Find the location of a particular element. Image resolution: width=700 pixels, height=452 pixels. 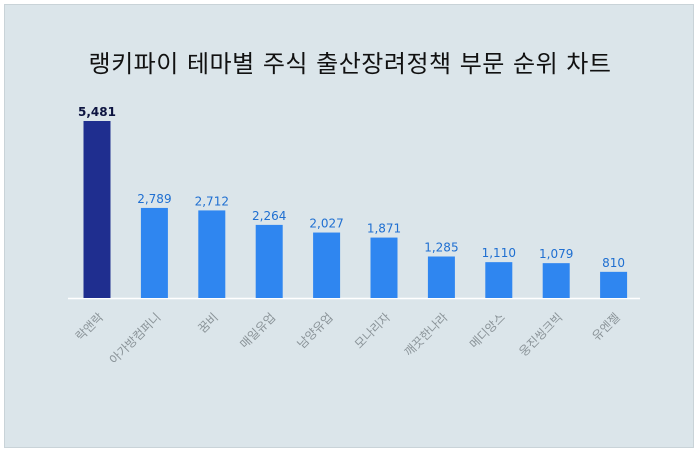

bar-value-label: 2,712 is located at coordinates (212, 201).